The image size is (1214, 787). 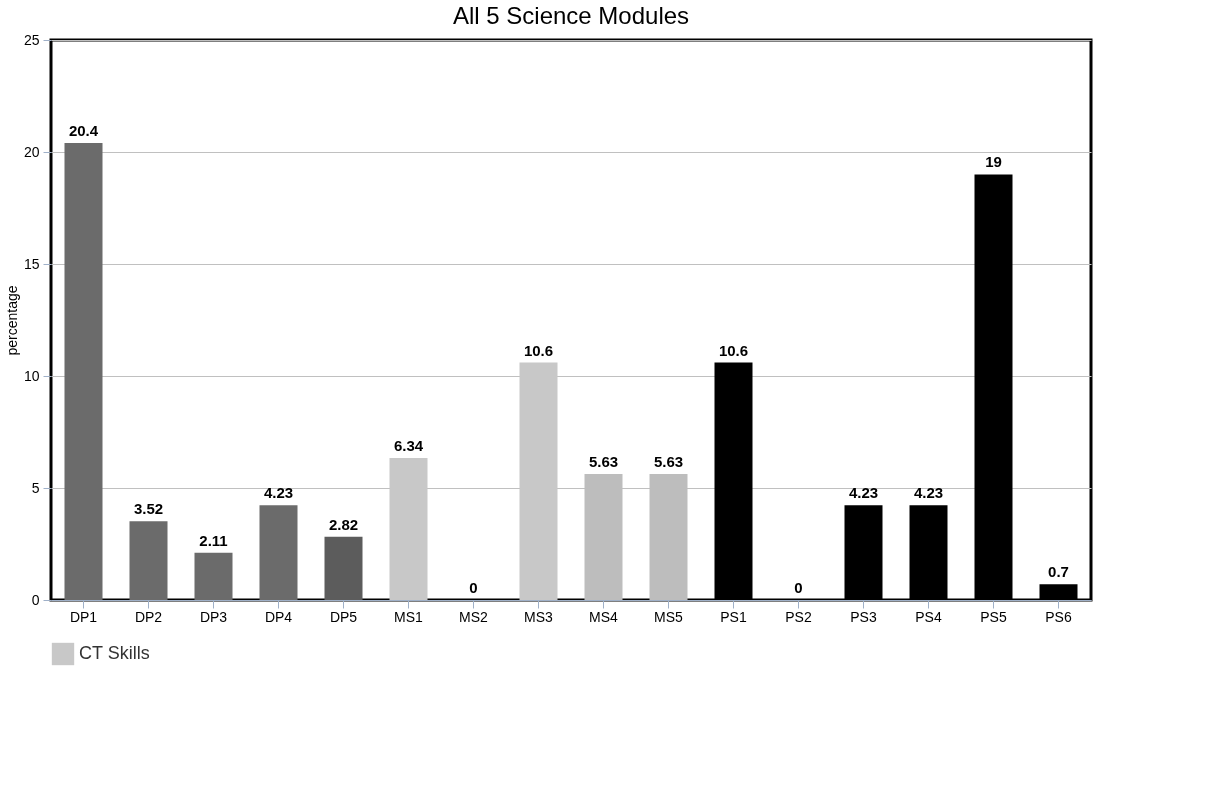 I want to click on x-tick-label: MS4, so click(x=604, y=616).